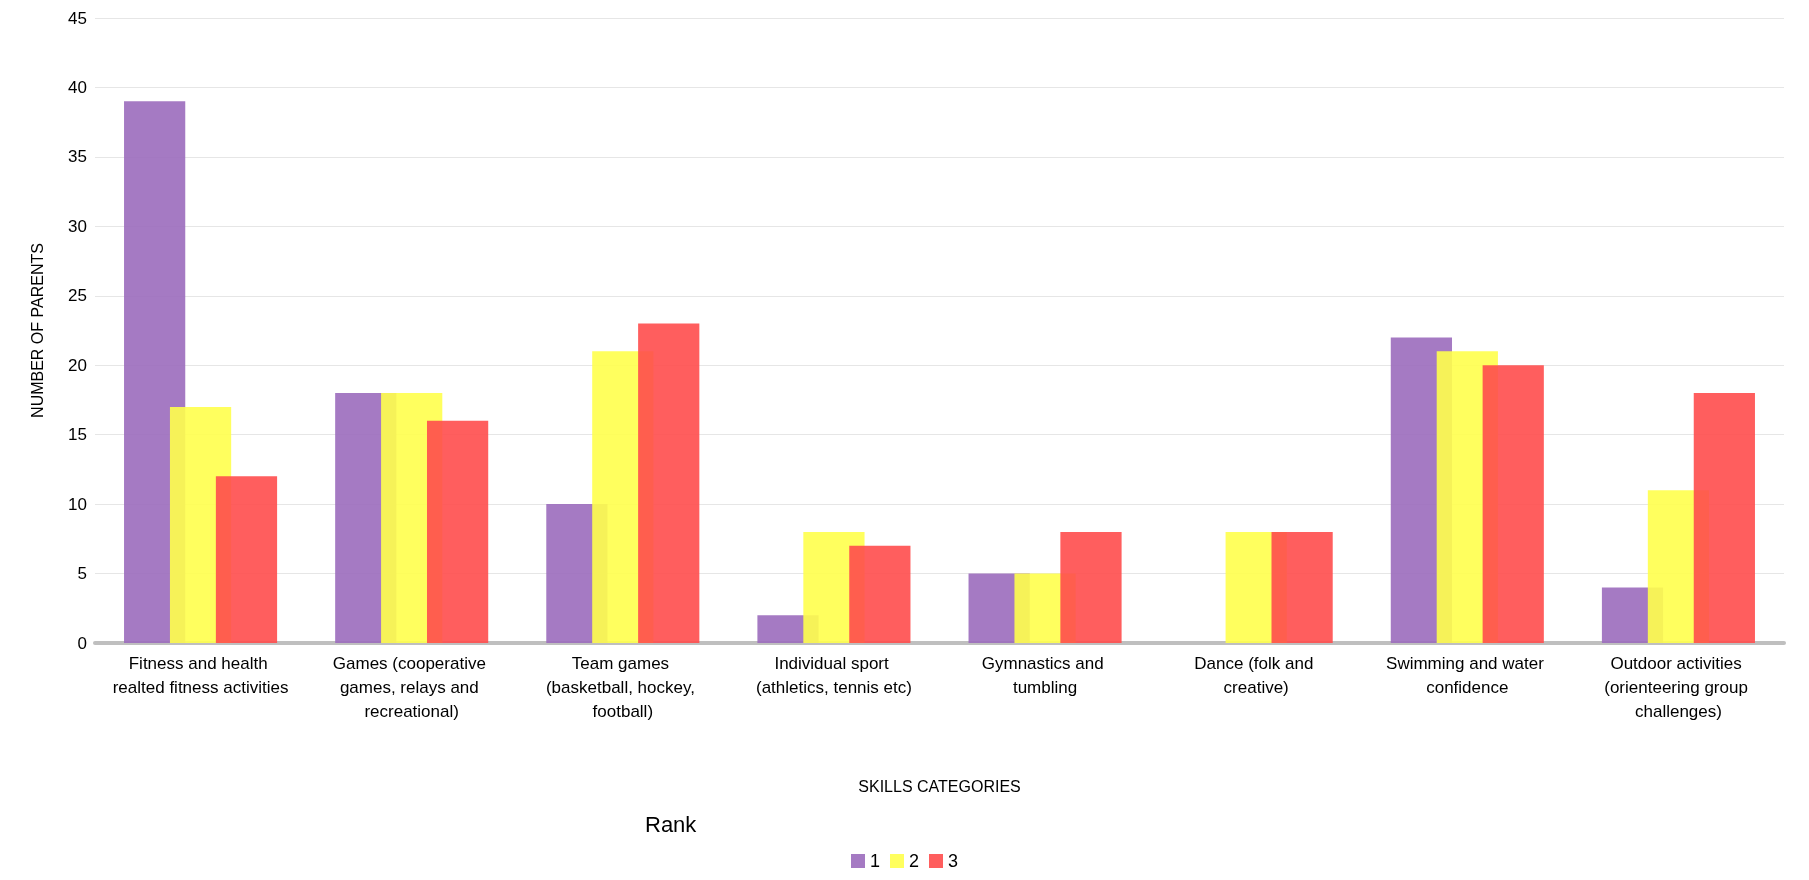 This screenshot has height=880, width=1809. What do you see at coordinates (914, 861) in the screenshot?
I see `legend-label: 2` at bounding box center [914, 861].